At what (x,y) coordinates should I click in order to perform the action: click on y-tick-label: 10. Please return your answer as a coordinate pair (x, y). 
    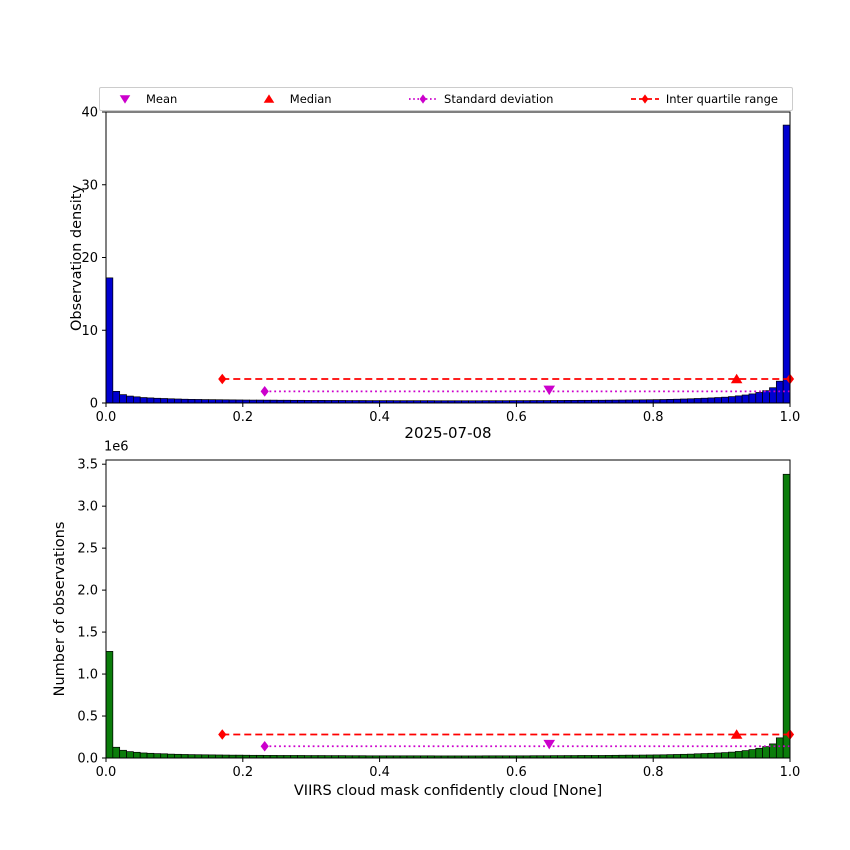
    Looking at the image, I should click on (89, 331).